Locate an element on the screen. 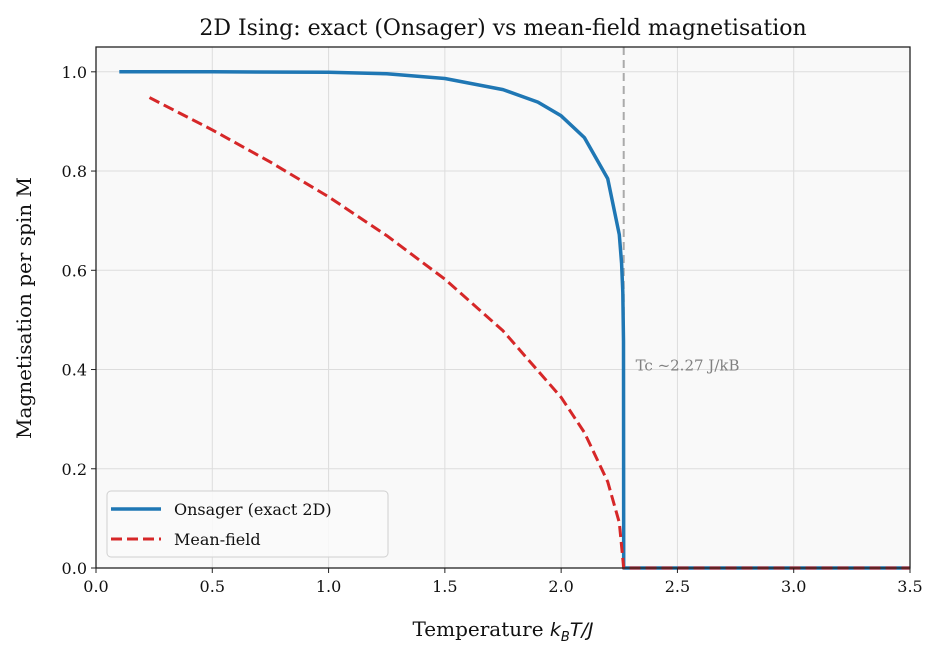  x-tick-label: 2.0 is located at coordinates (560, 586).